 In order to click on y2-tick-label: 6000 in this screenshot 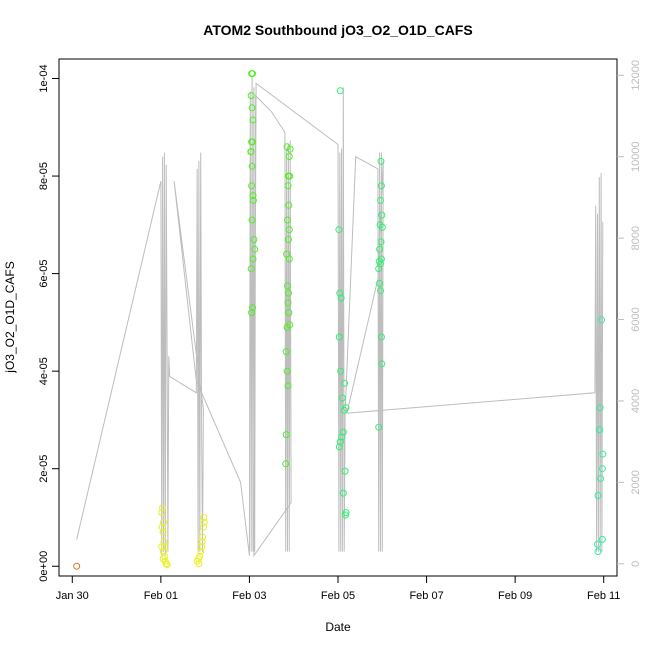, I will do `click(636, 319)`.